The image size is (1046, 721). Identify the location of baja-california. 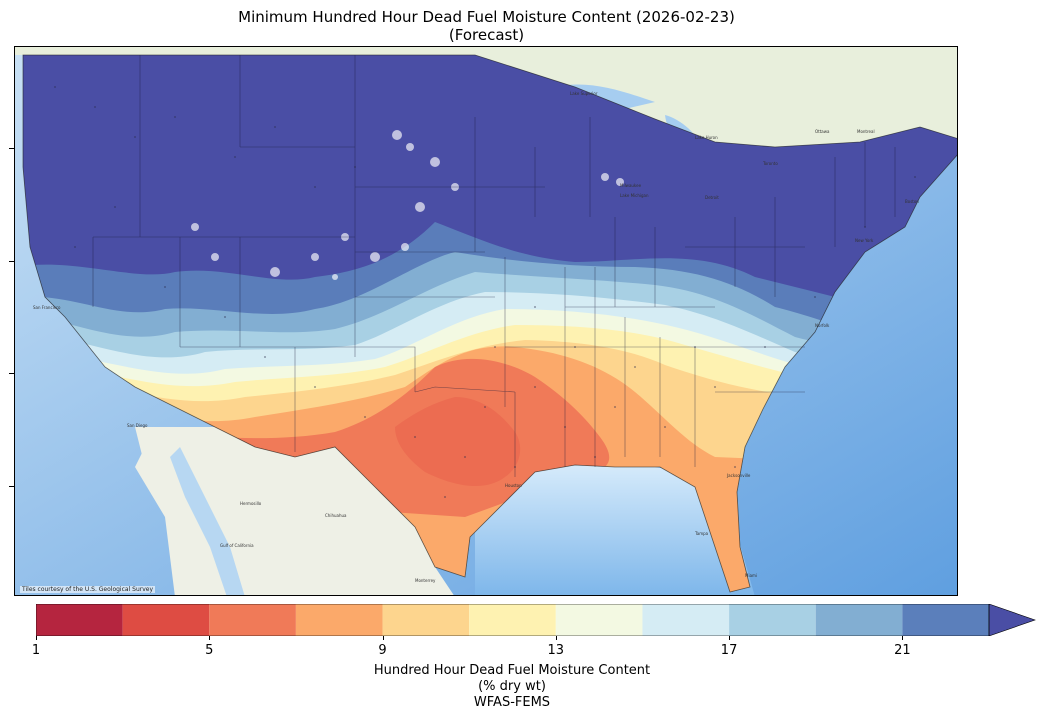
(175, 511).